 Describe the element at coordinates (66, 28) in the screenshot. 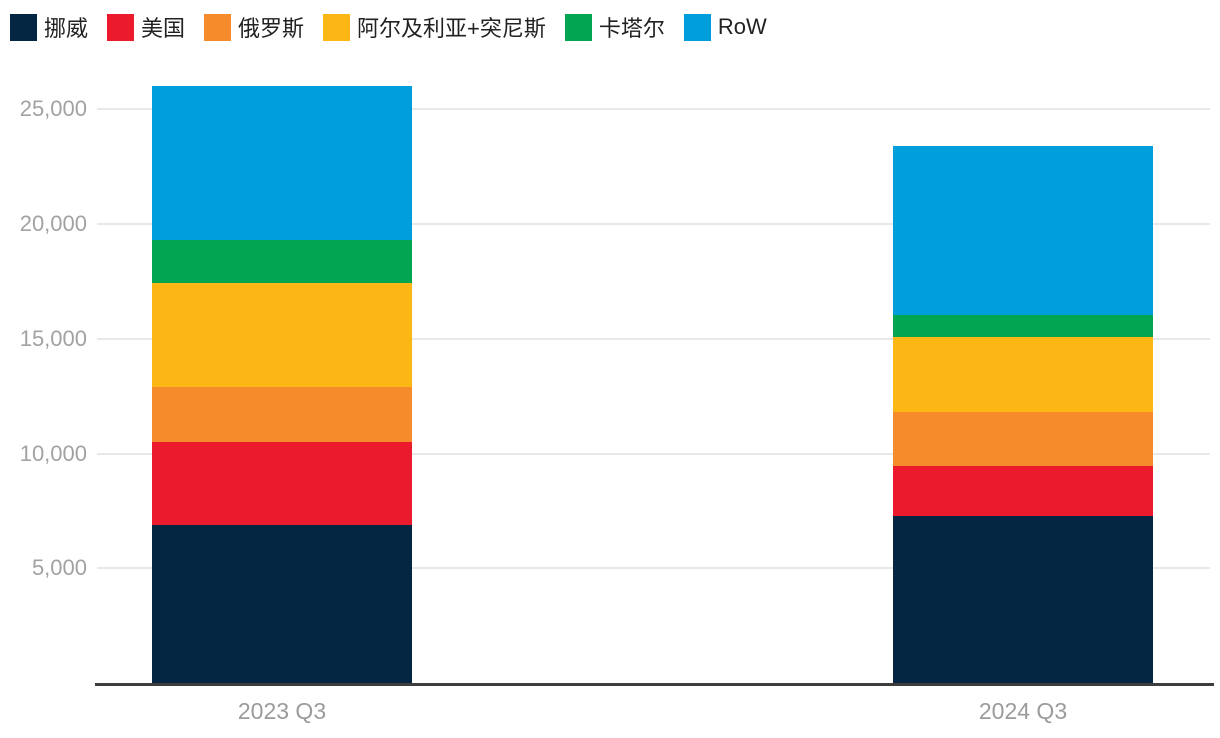

I see `legend-label: 挪威` at that location.